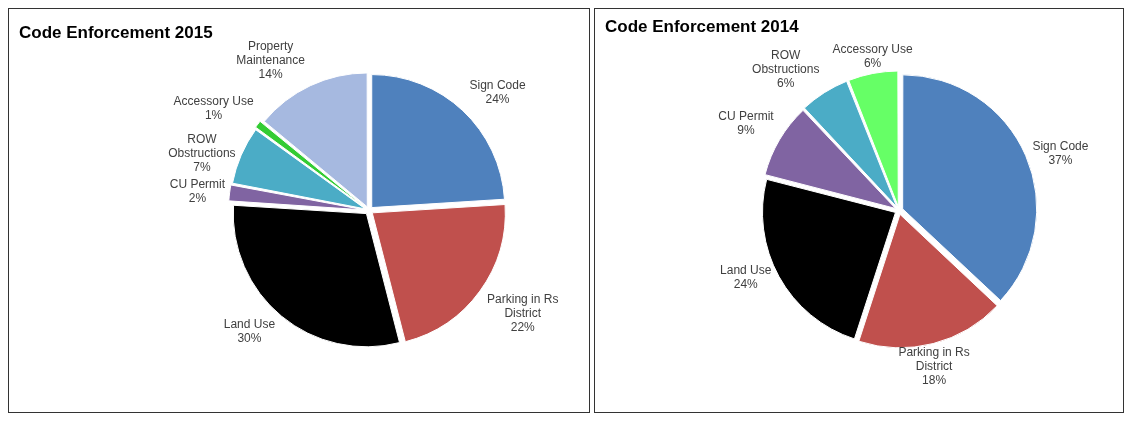 The width and height of the screenshot is (1136, 423). I want to click on data-label: 14%, so click(270, 74).